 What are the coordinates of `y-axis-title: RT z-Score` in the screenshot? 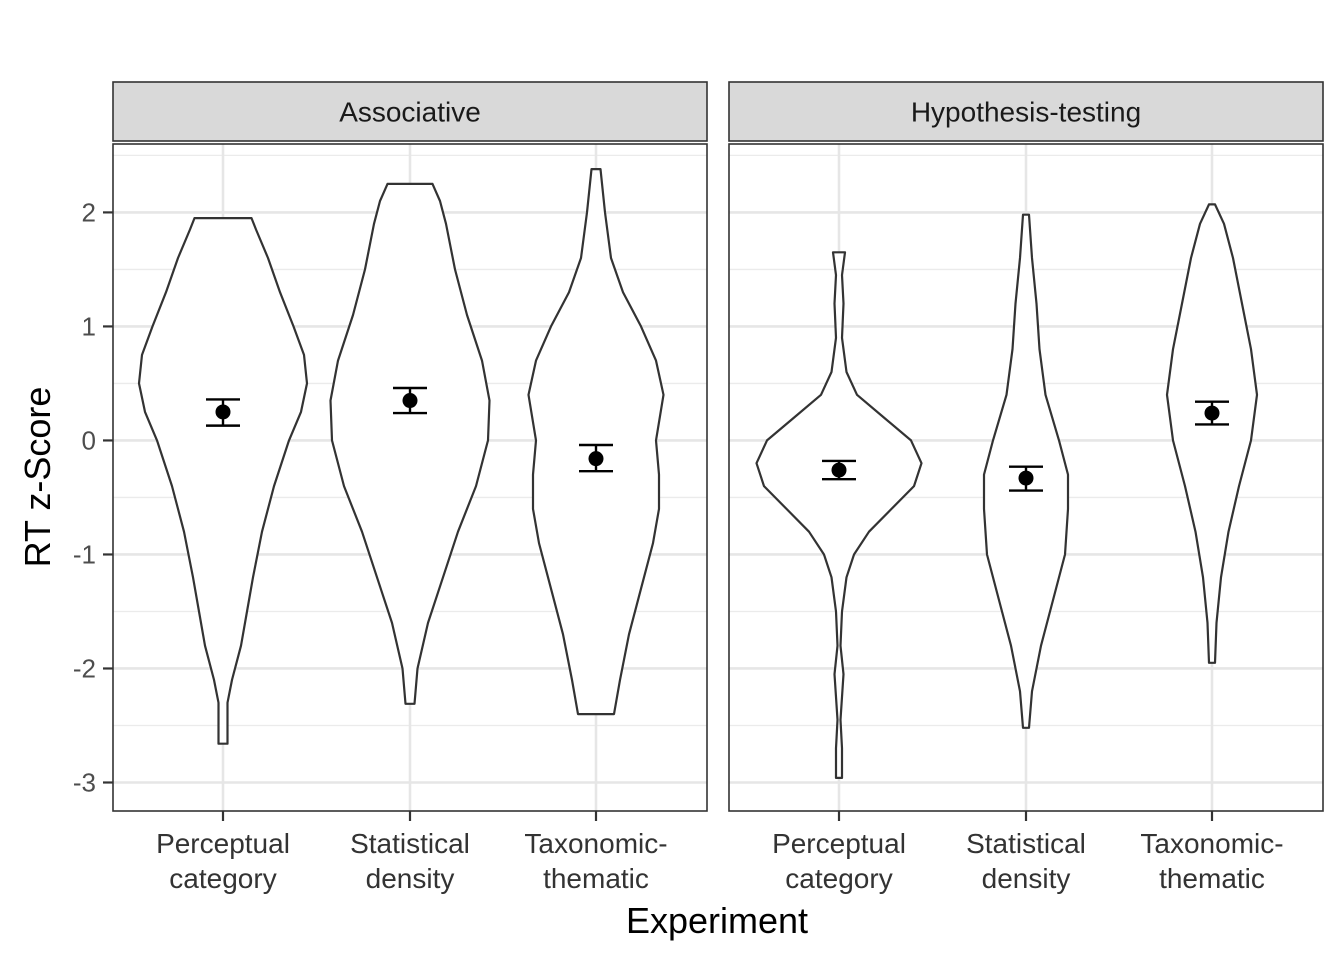 It's located at (37, 477).